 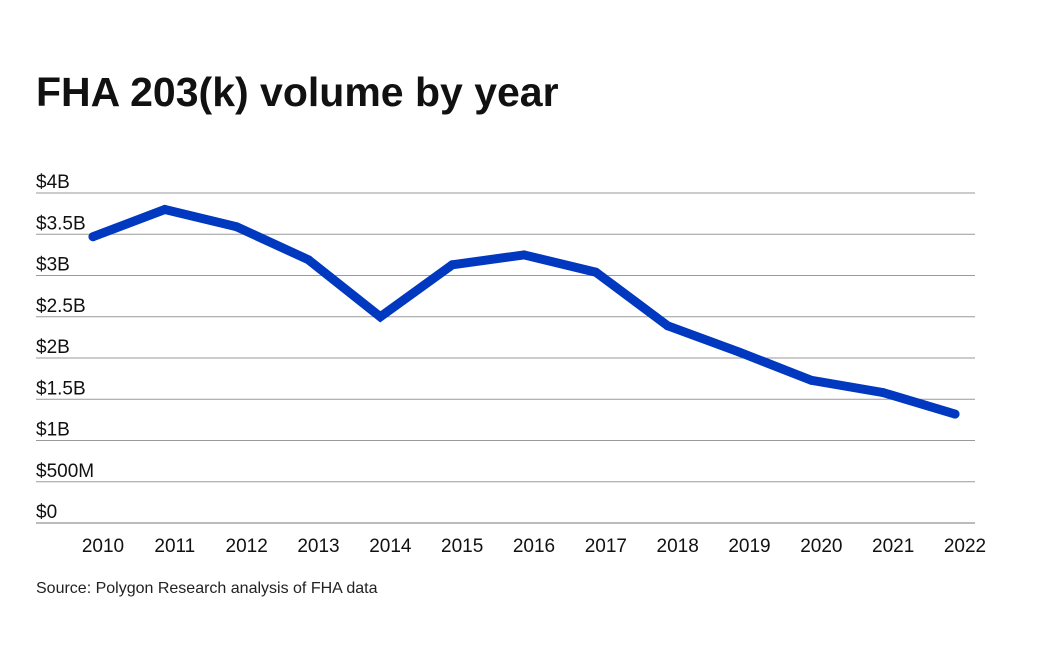 What do you see at coordinates (53, 347) in the screenshot?
I see `y-tick-label: $2B` at bounding box center [53, 347].